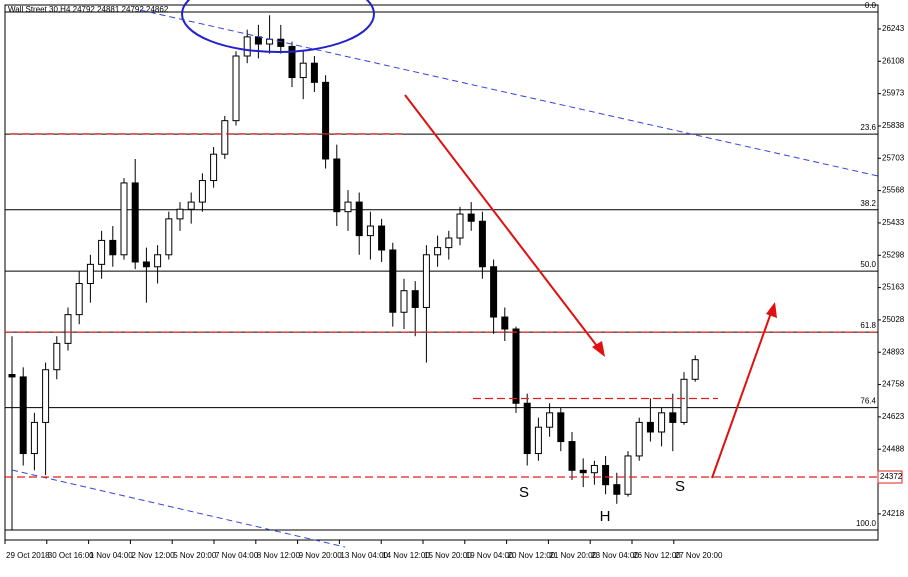 The width and height of the screenshot is (908, 577). Describe the element at coordinates (178, 508) in the screenshot. I see `trendline` at that location.